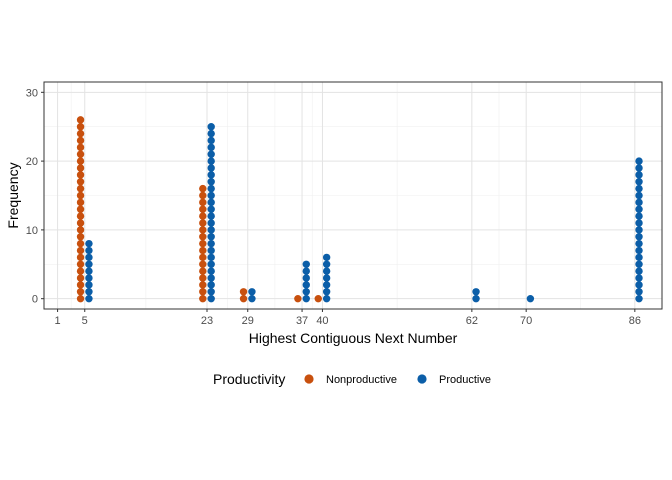 This screenshot has width=672, height=480. What do you see at coordinates (58, 321) in the screenshot?
I see `x-tick-label: 1` at bounding box center [58, 321].